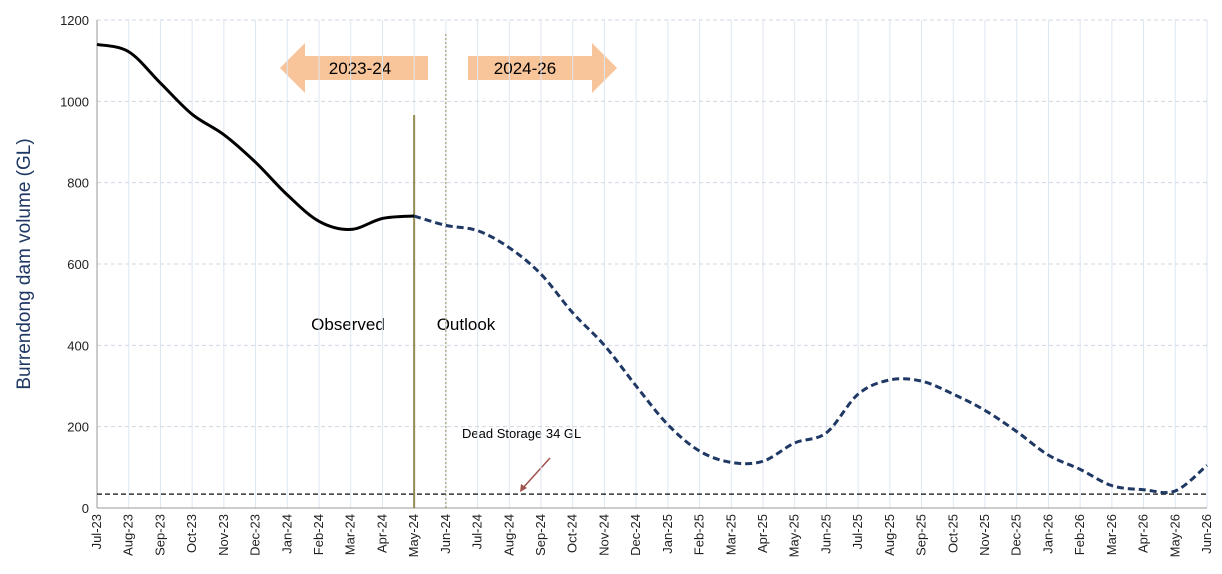 The width and height of the screenshot is (1222, 574). What do you see at coordinates (508, 535) in the screenshot?
I see `x-tick-label: Aug-24` at bounding box center [508, 535].